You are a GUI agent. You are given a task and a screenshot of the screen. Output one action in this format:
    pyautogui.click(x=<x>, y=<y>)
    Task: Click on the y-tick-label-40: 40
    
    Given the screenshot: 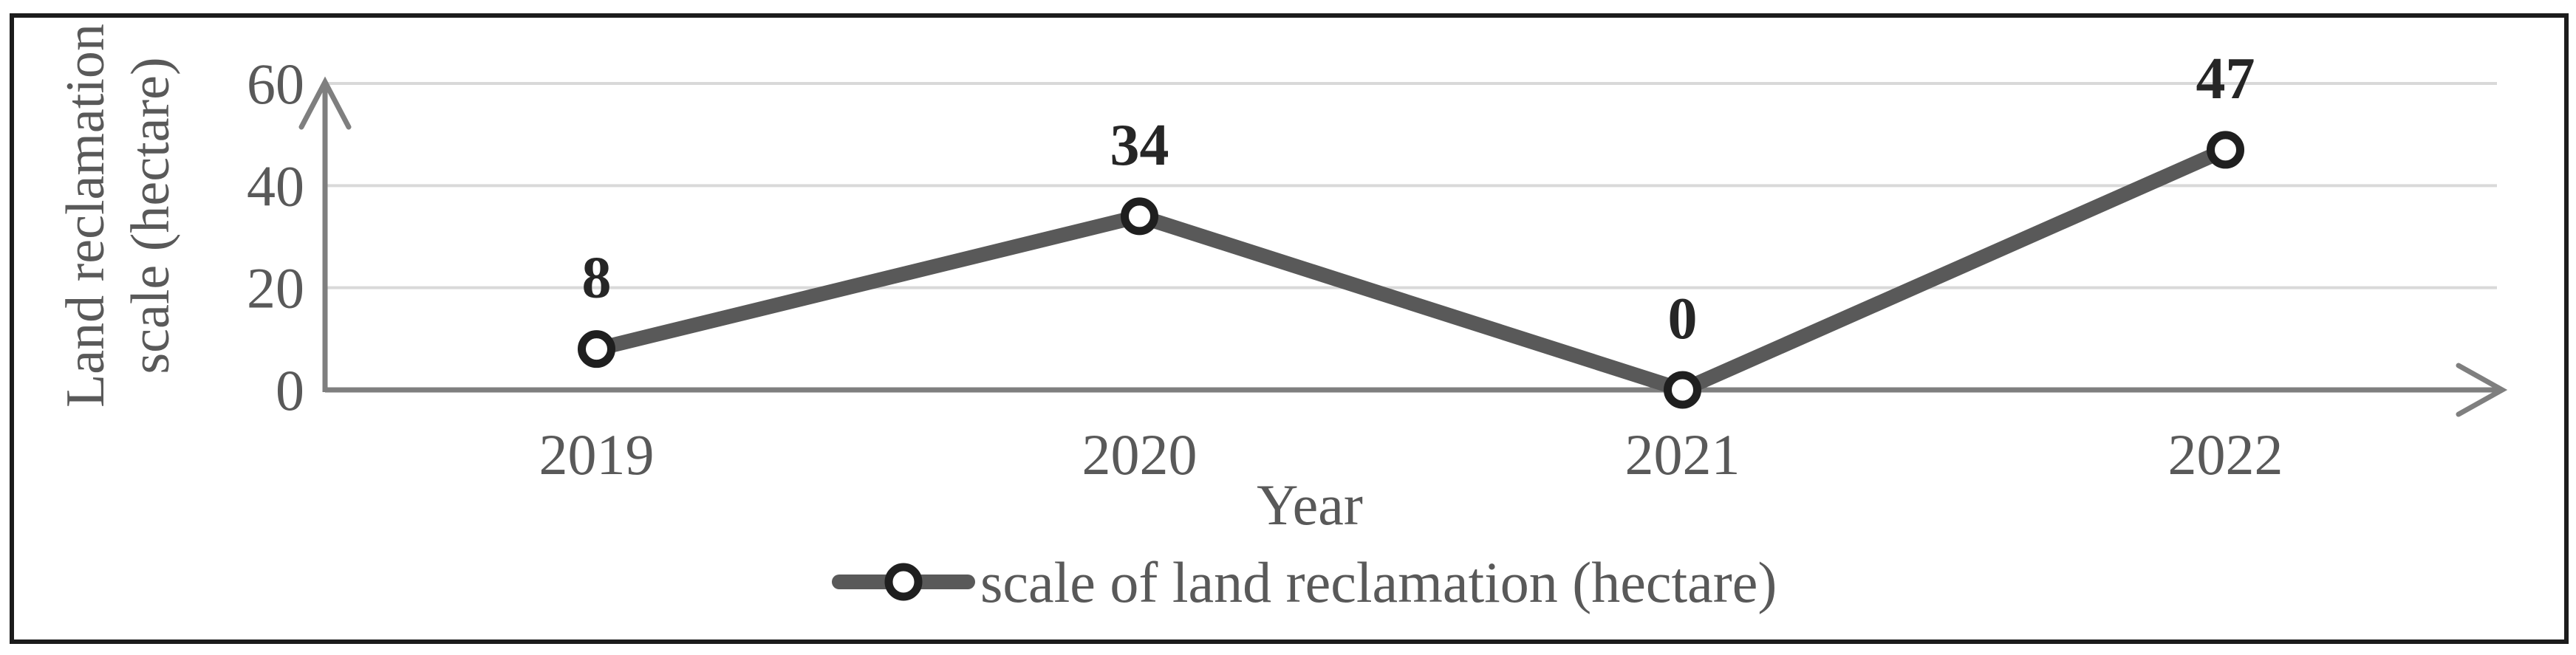 What is the action you would take?
    pyautogui.click(x=275, y=186)
    